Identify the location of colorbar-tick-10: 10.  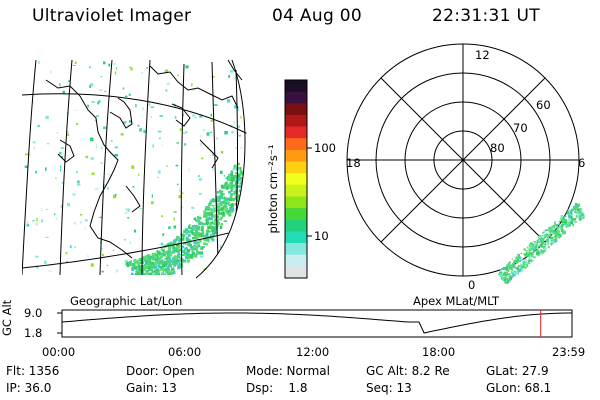
(321, 236).